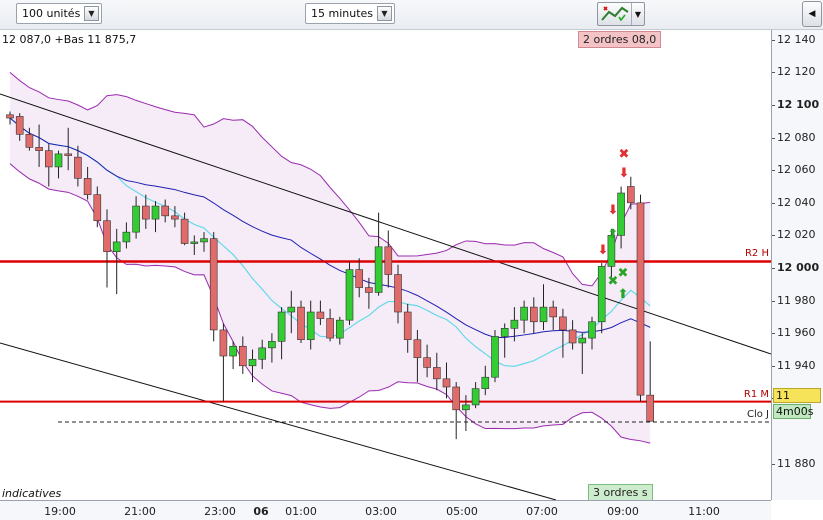  Describe the element at coordinates (220, 511) in the screenshot. I see `time-axis-label: 23:00` at that location.